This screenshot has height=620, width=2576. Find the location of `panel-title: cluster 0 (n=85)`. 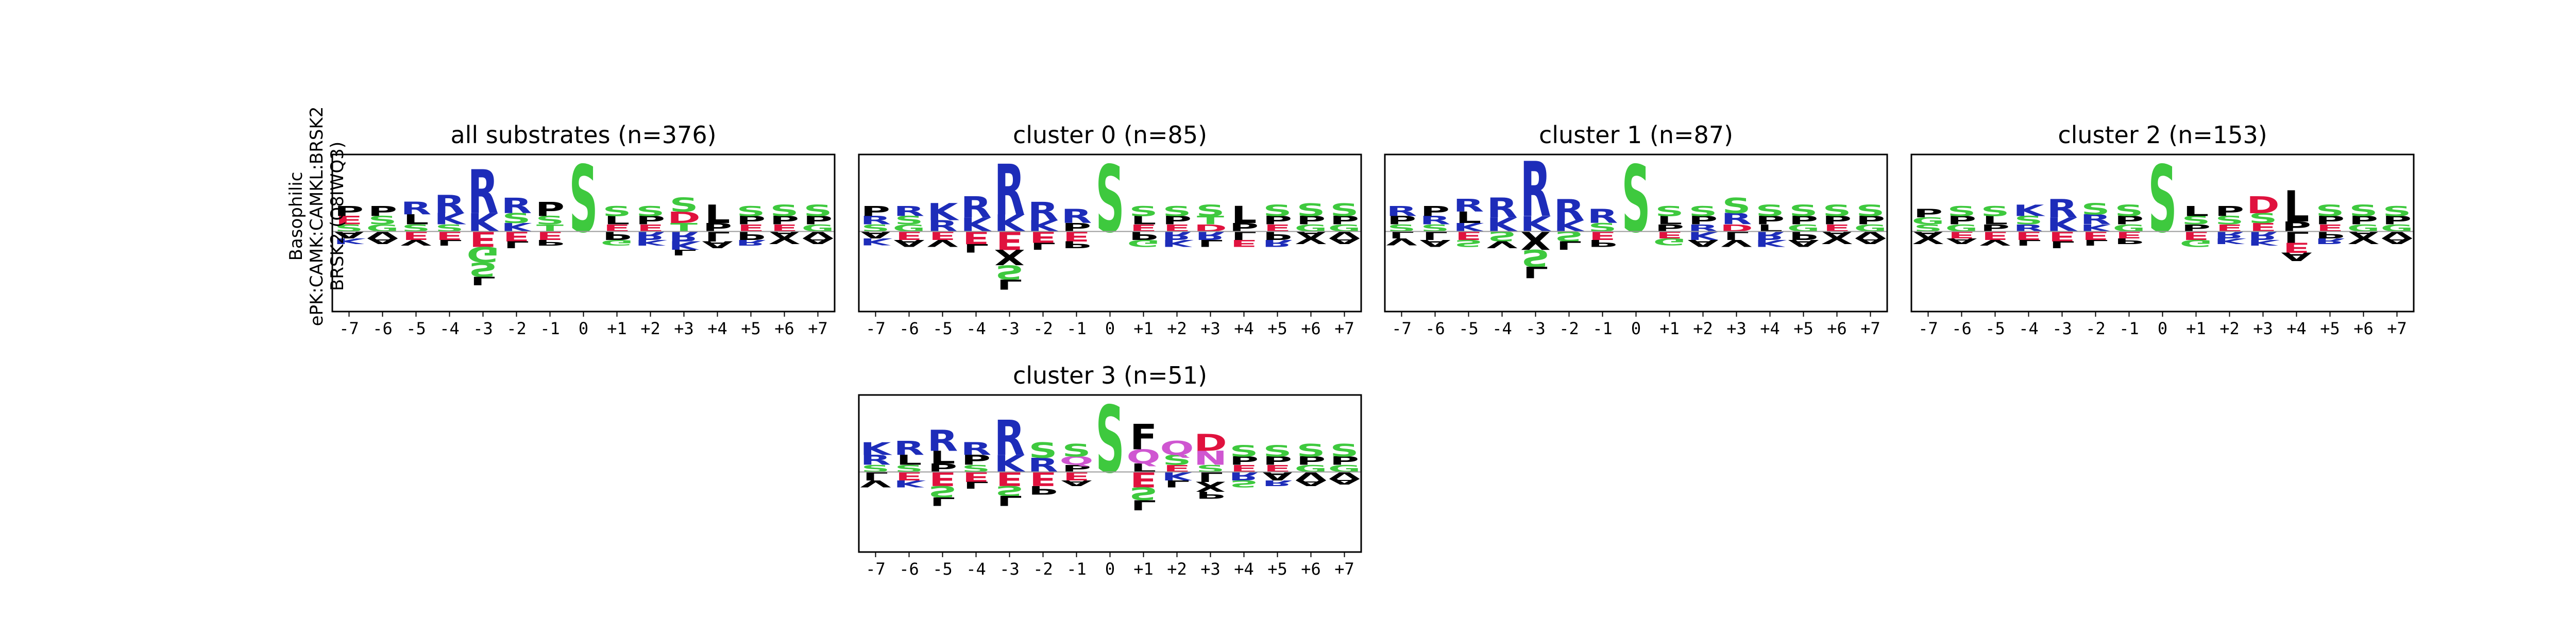

panel-title: cluster 0 (n=85) is located at coordinates (1110, 135).